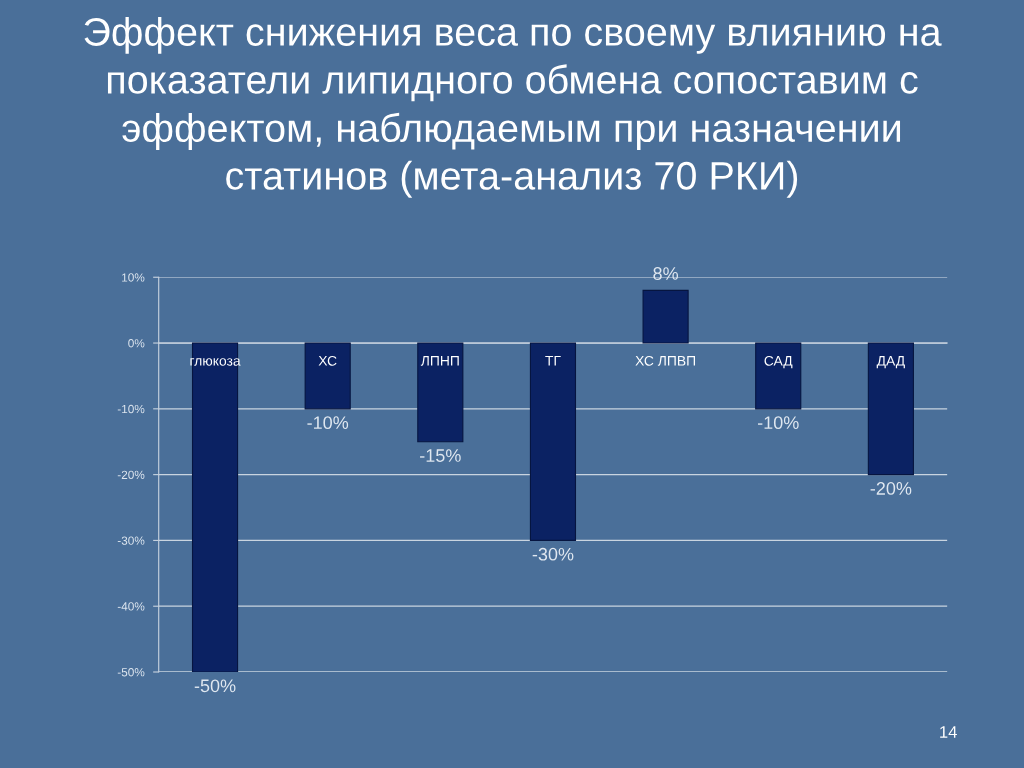  Describe the element at coordinates (131, 409) in the screenshot. I see `y-tick-label: -10%` at that location.